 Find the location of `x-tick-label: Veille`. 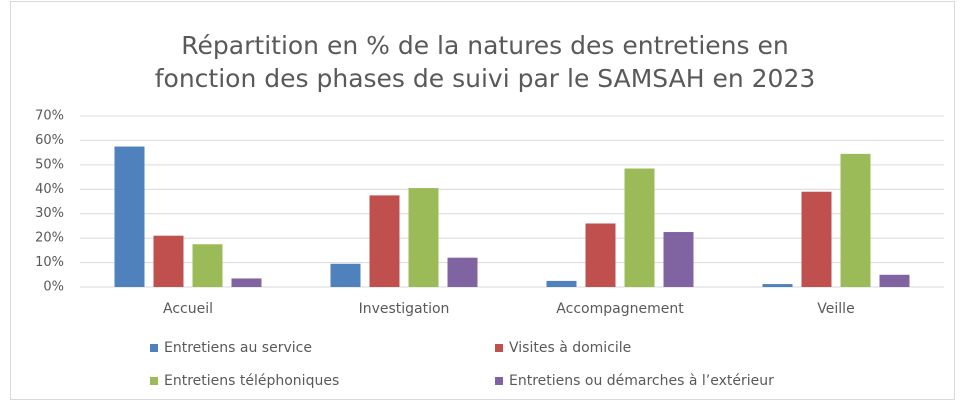

x-tick-label: Veille is located at coordinates (835, 309).